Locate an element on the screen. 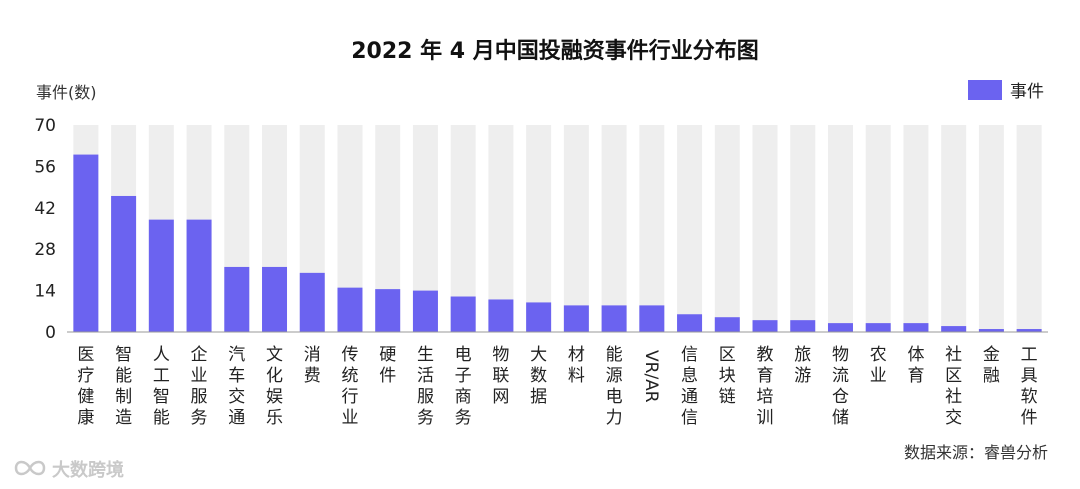 The image size is (1080, 489). category-label: 文化娱乐 is located at coordinates (274, 386).